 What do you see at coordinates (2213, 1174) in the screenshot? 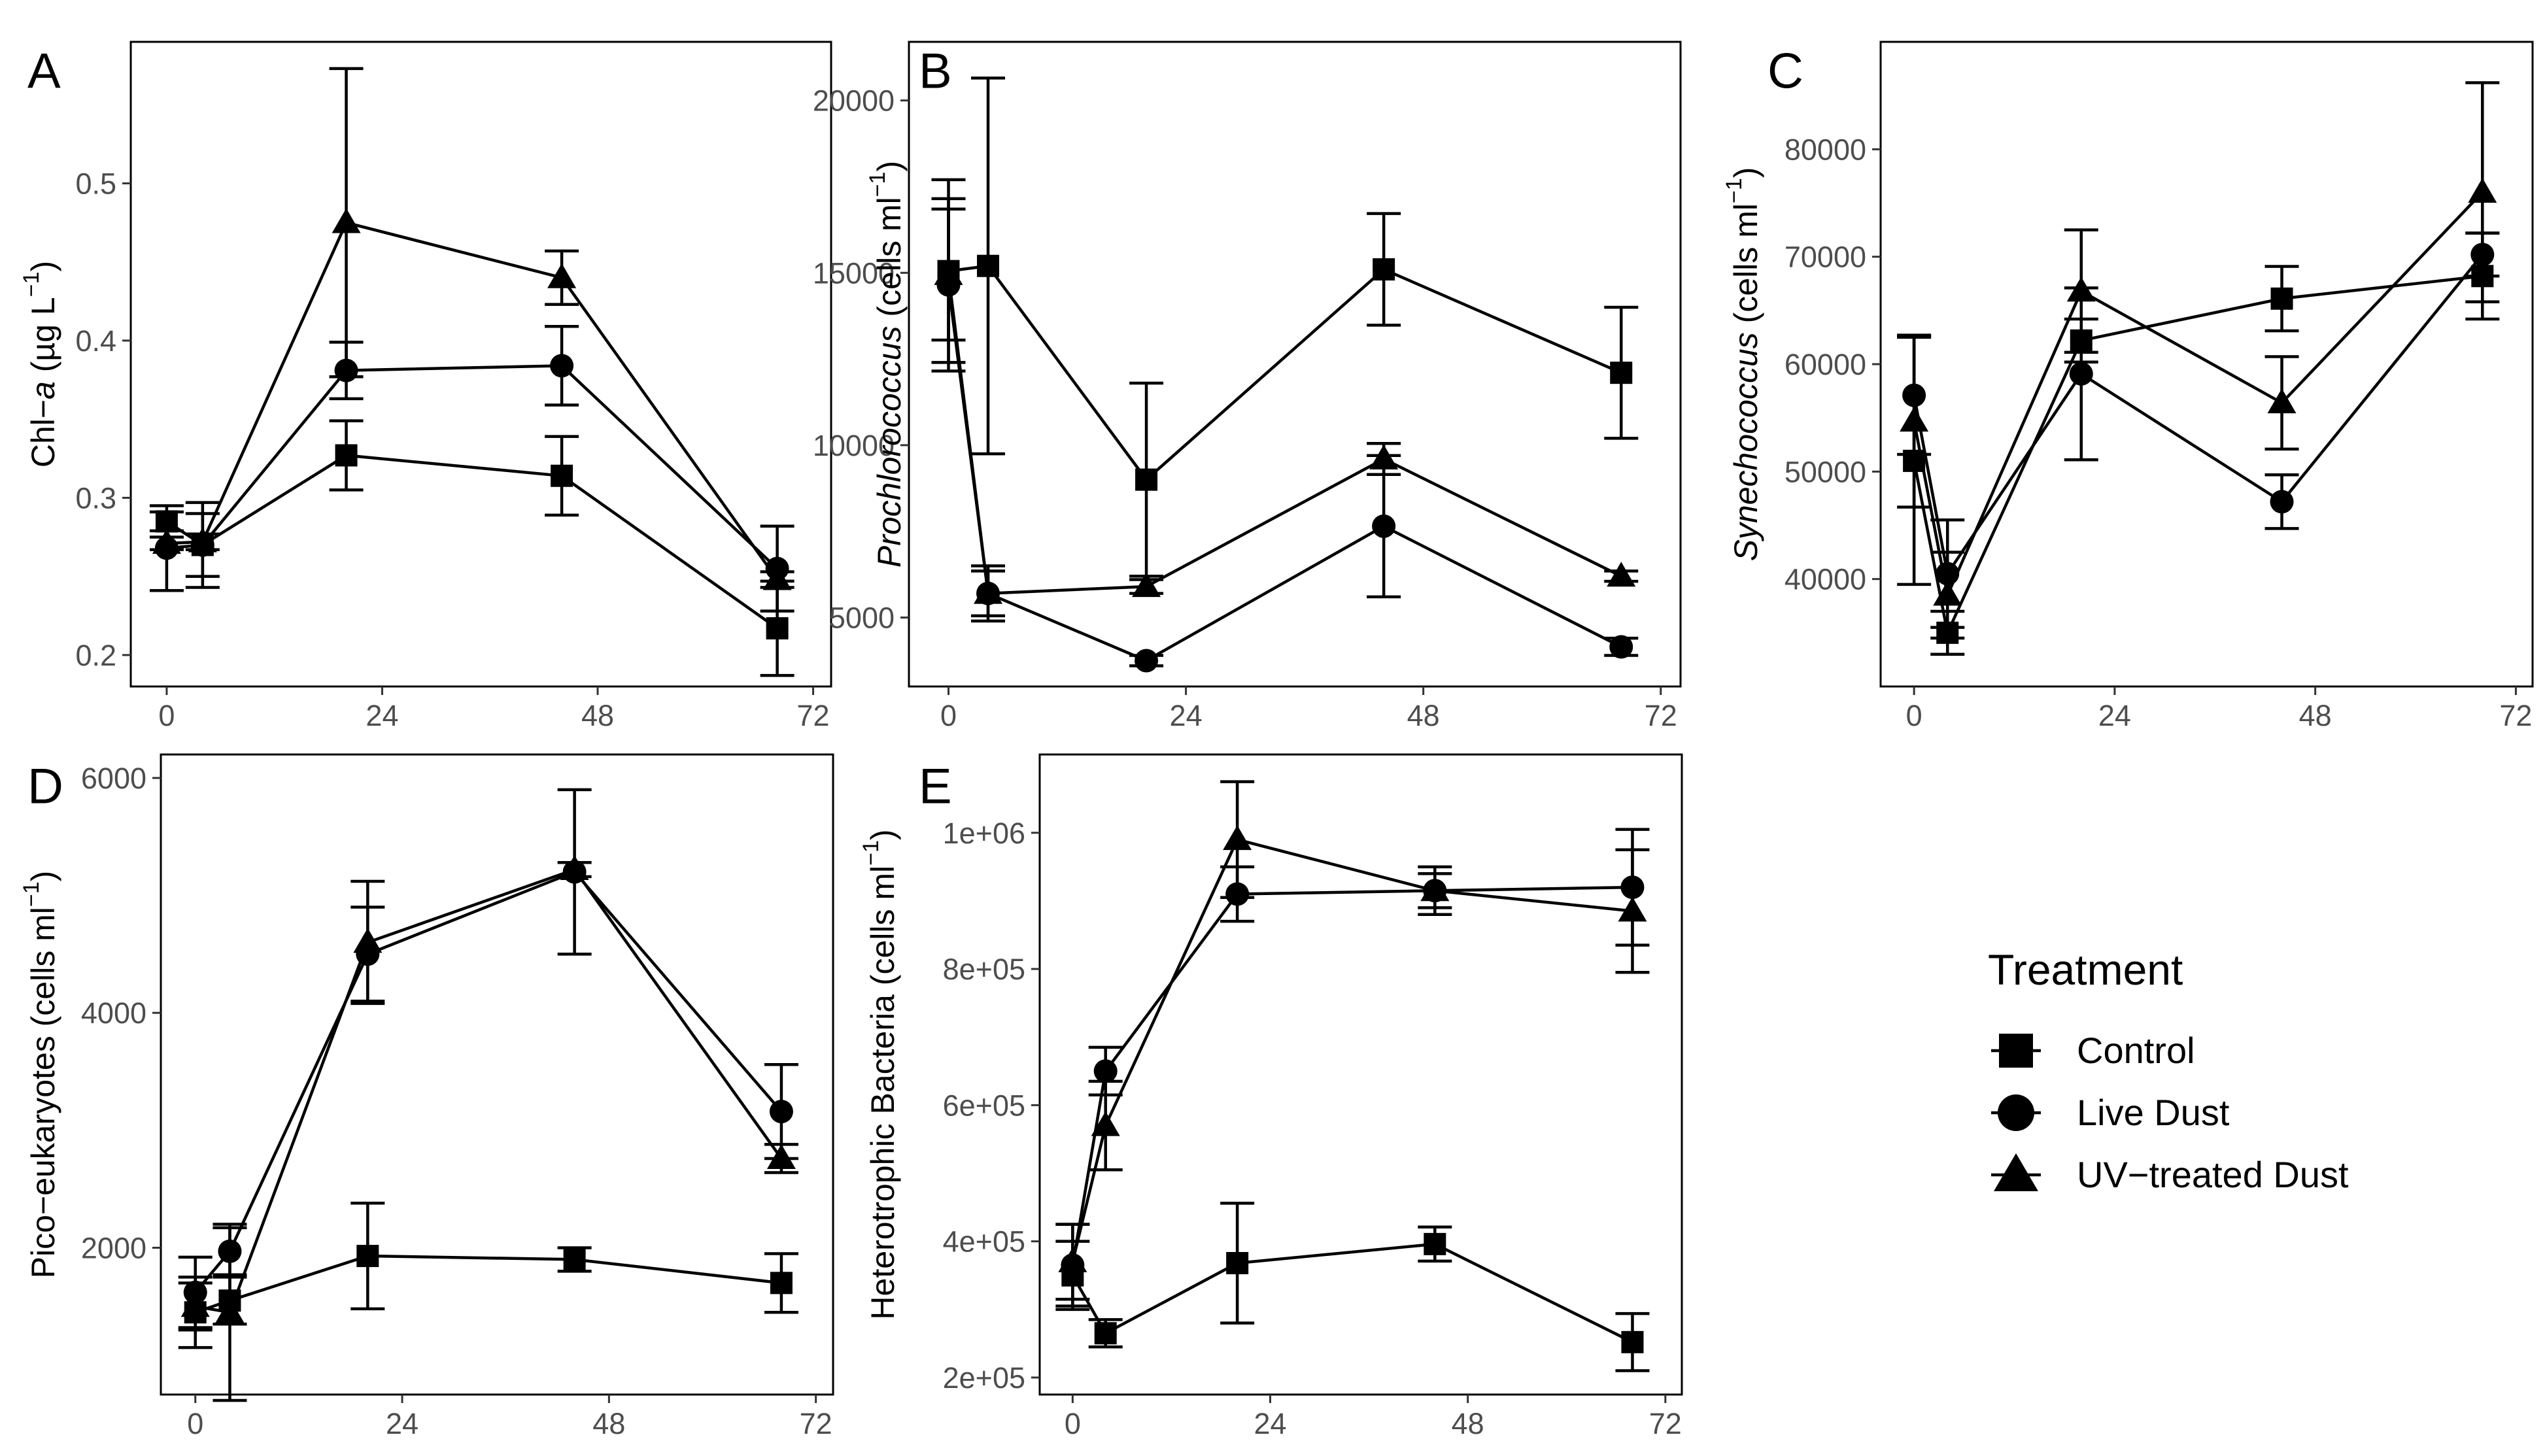
I see `legend-label-uv-treated-dust: UV−treated Dust` at bounding box center [2213, 1174].